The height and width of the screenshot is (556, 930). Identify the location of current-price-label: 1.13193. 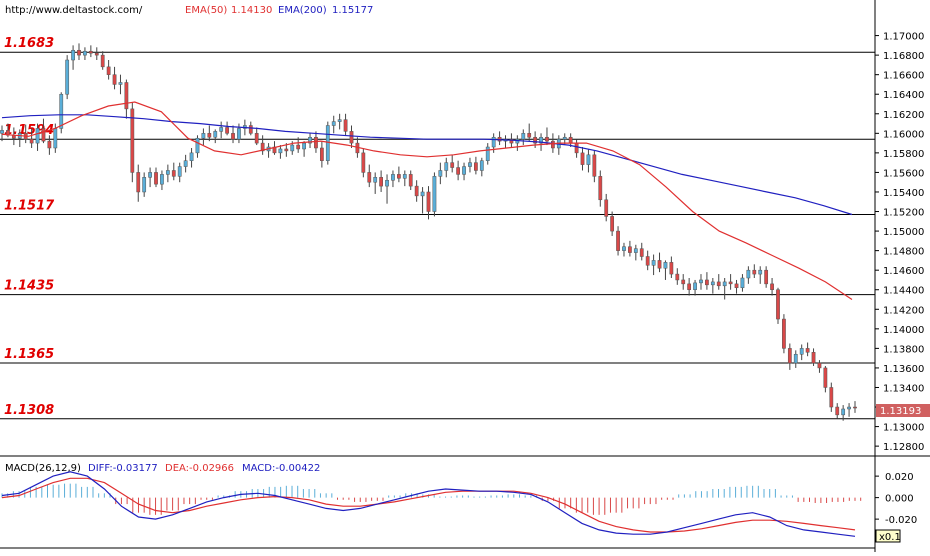
(900, 411).